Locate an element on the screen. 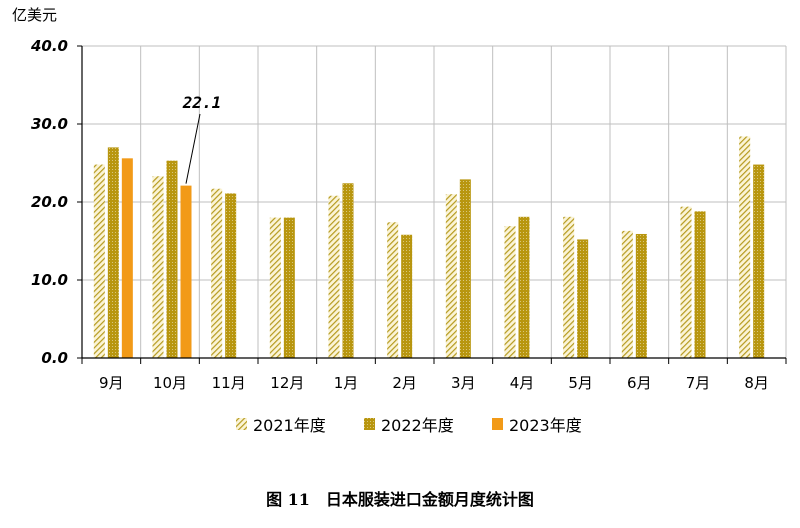 This screenshot has height=528, width=800. annotation: 22.1 is located at coordinates (202, 138).